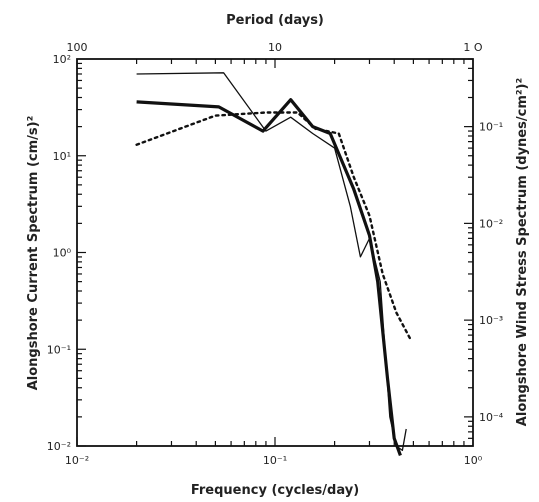 The image size is (539, 502). I want to click on y-tick-label: 10⁻², so click(59, 446).